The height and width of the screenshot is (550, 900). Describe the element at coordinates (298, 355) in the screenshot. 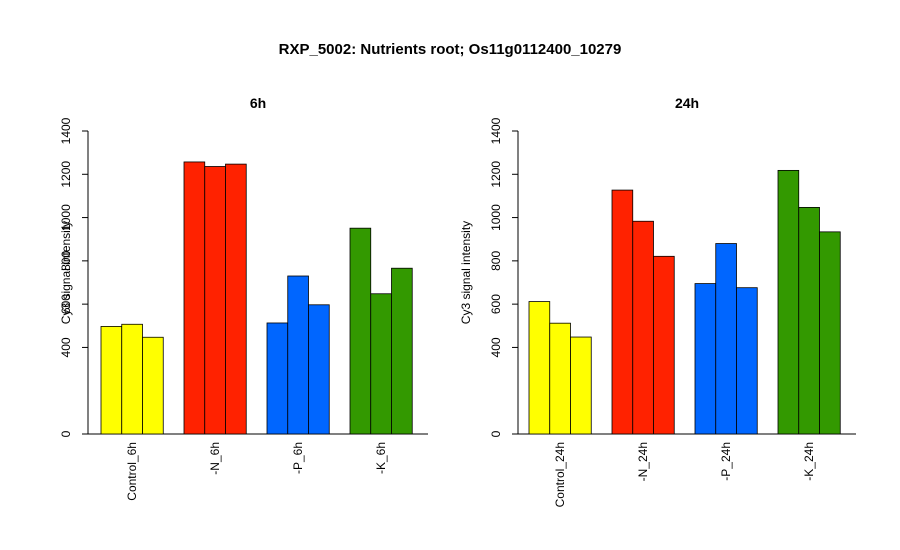

I see `bar--P_6h-2` at that location.